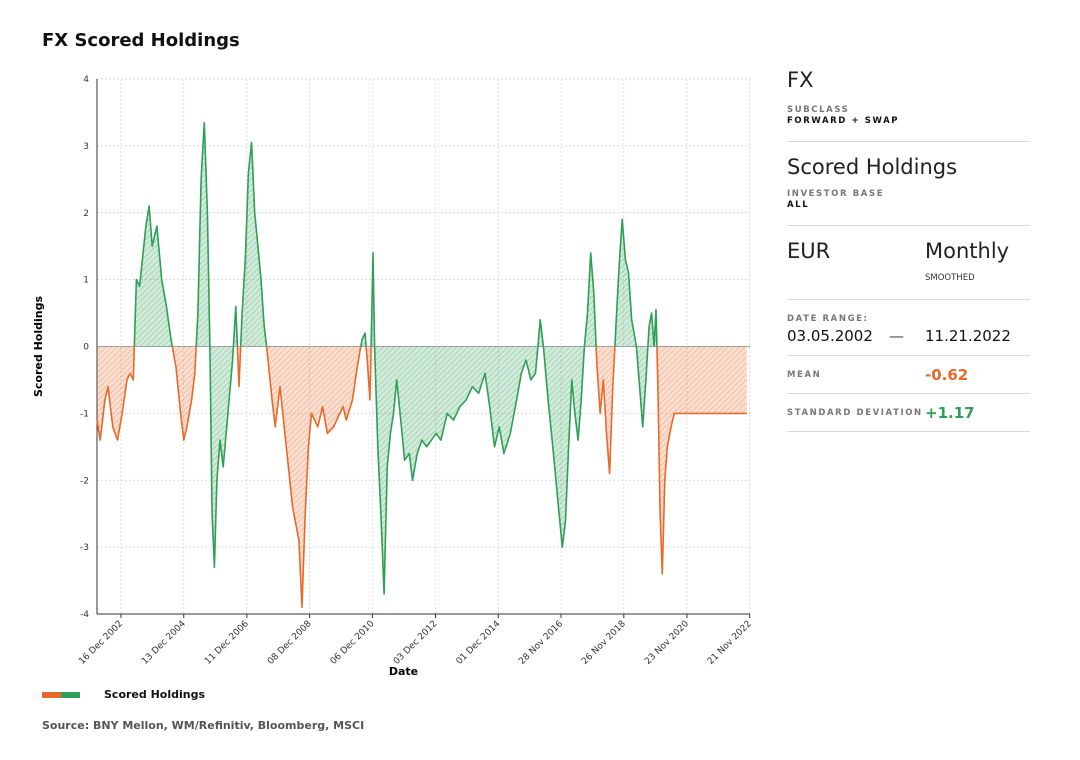 This screenshot has width=1080, height=760. I want to click on x-tick-label: 06 Dec 2010, so click(353, 643).